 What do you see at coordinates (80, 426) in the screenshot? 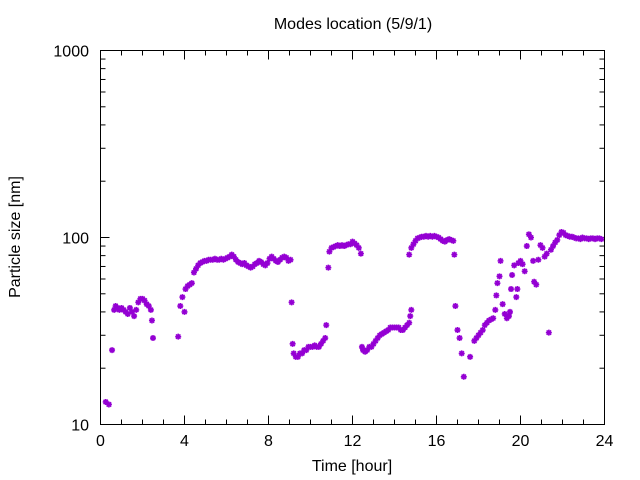
I see `y-tick-label: 10` at bounding box center [80, 426].